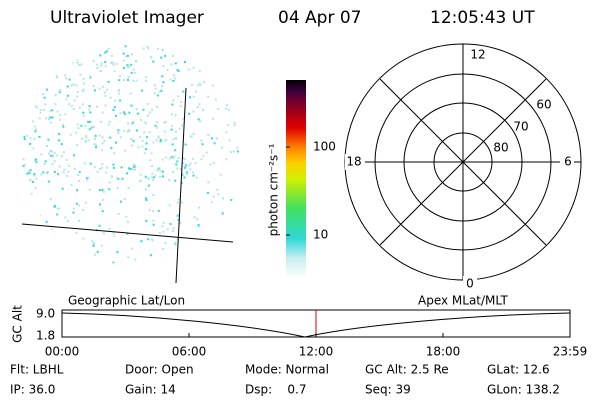 The image size is (600, 400). What do you see at coordinates (37, 370) in the screenshot?
I see `info-field: Flt: LBHL` at bounding box center [37, 370].